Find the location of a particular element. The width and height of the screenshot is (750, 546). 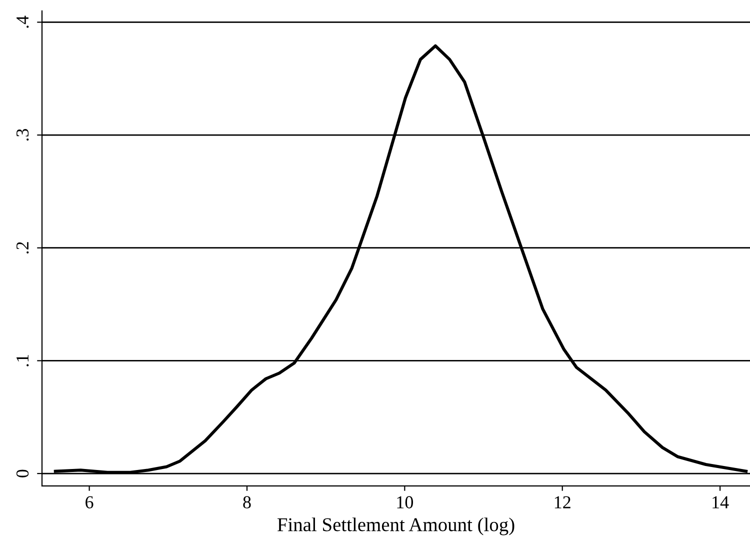

y-tick-label: .3 is located at coordinates (22, 134).